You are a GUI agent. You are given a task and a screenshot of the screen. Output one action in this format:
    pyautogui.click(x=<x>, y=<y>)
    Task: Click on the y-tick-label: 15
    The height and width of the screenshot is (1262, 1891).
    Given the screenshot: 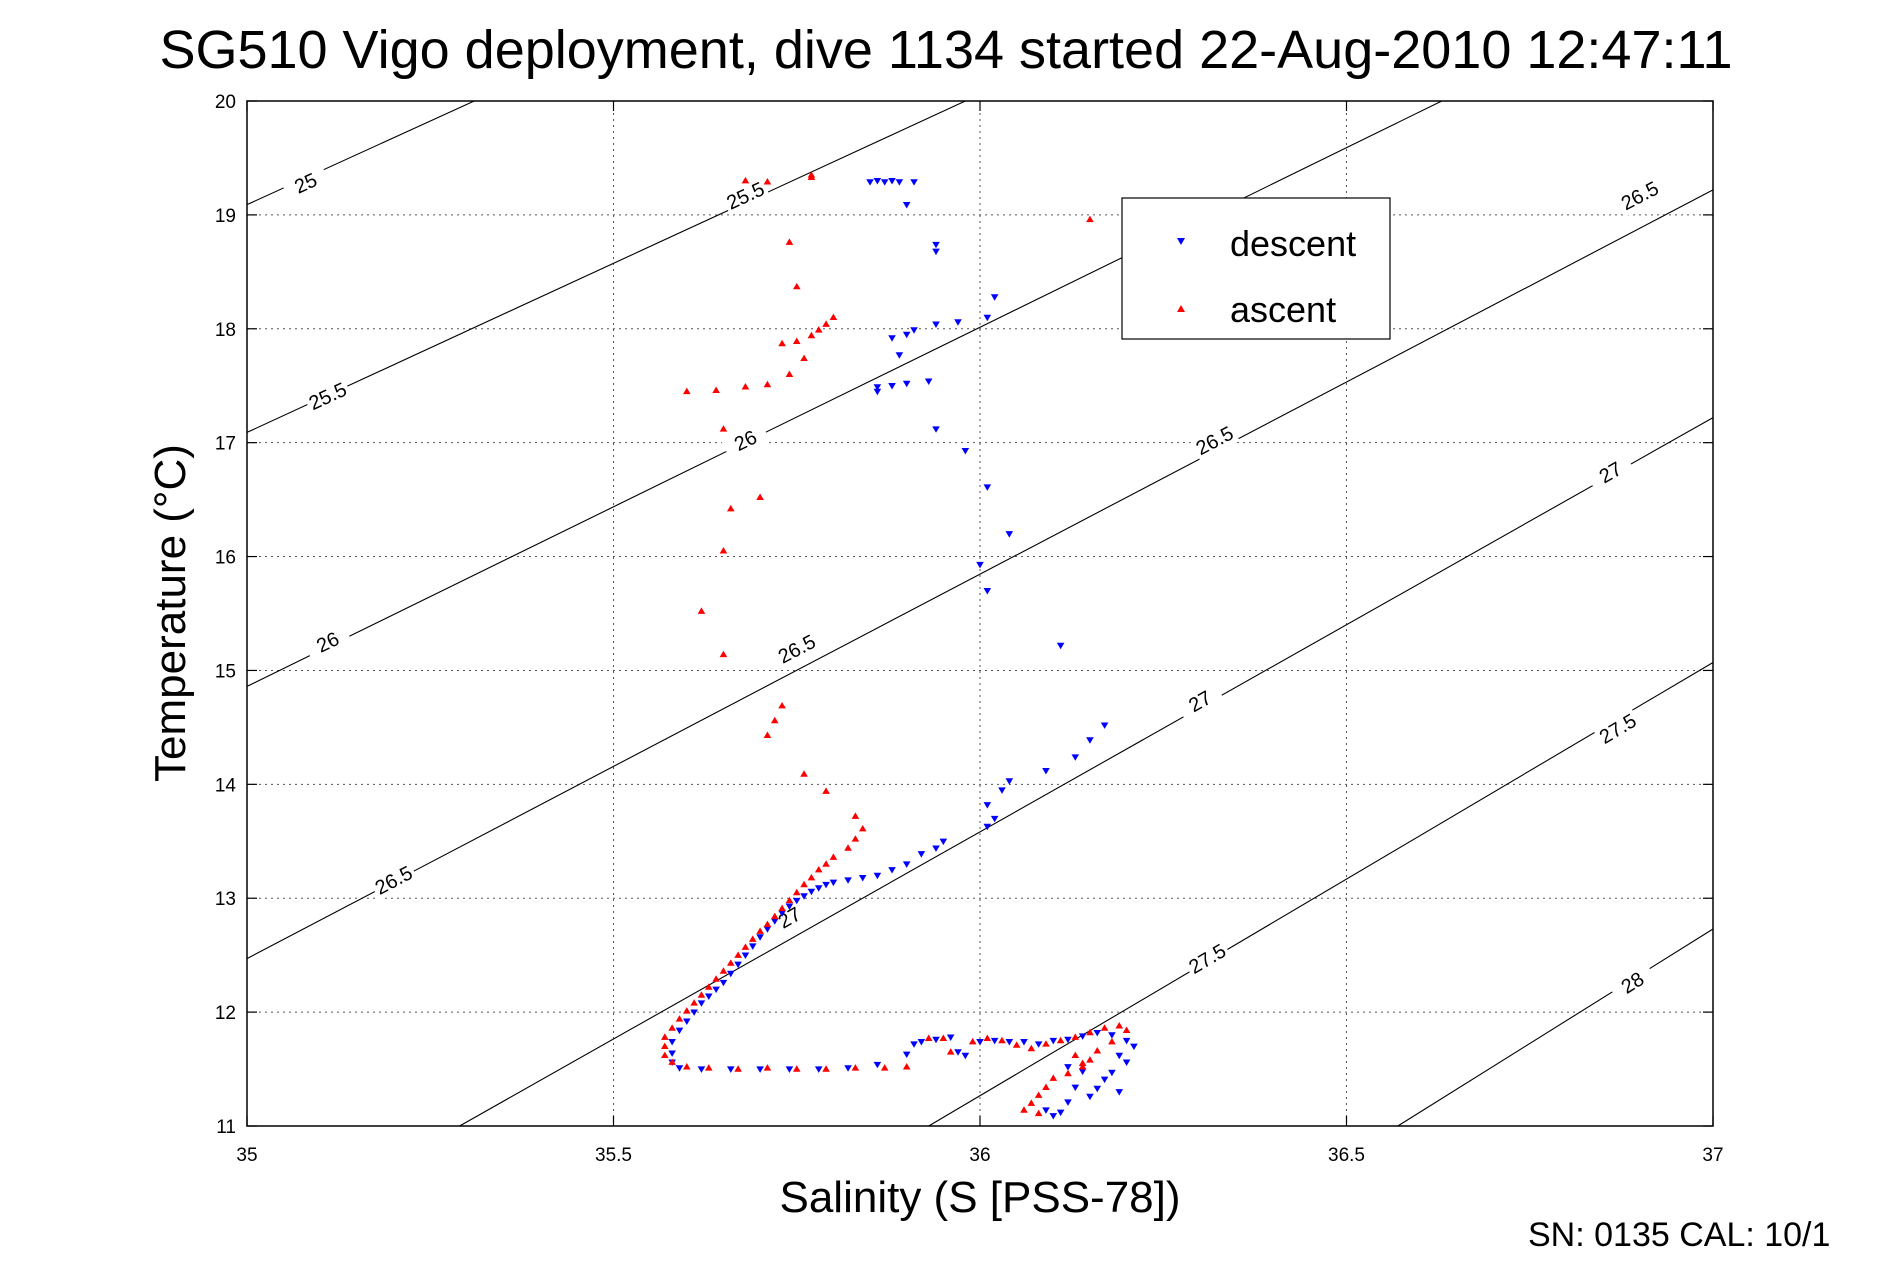 What is the action you would take?
    pyautogui.click(x=225, y=671)
    